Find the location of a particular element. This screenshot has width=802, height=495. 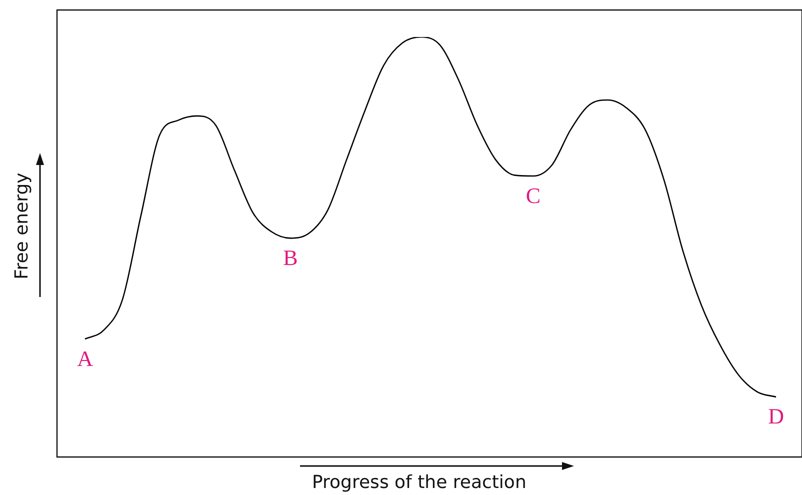

annotation: D is located at coordinates (776, 416).